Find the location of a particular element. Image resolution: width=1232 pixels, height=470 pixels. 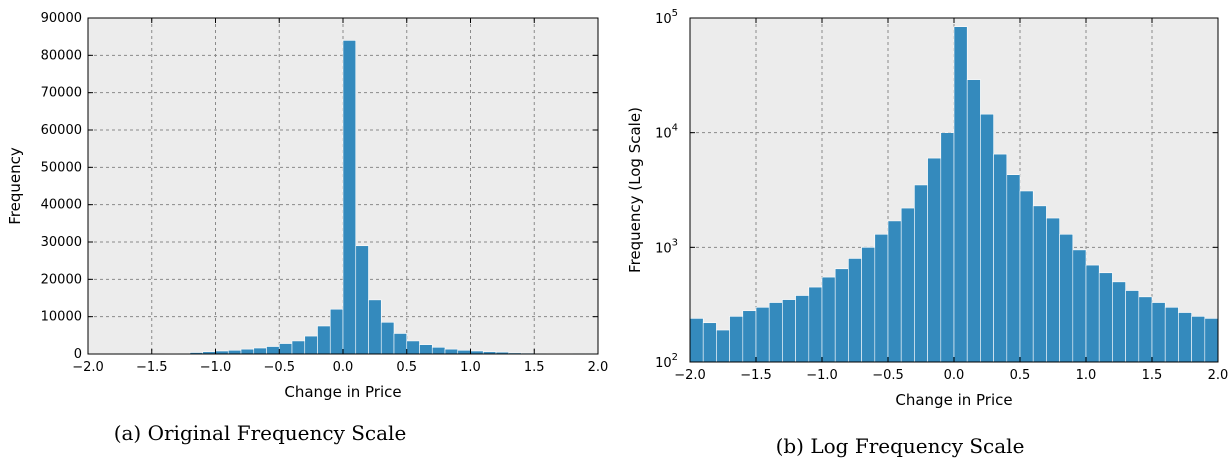

y-axis-label: Frequency is located at coordinates (15, 186).